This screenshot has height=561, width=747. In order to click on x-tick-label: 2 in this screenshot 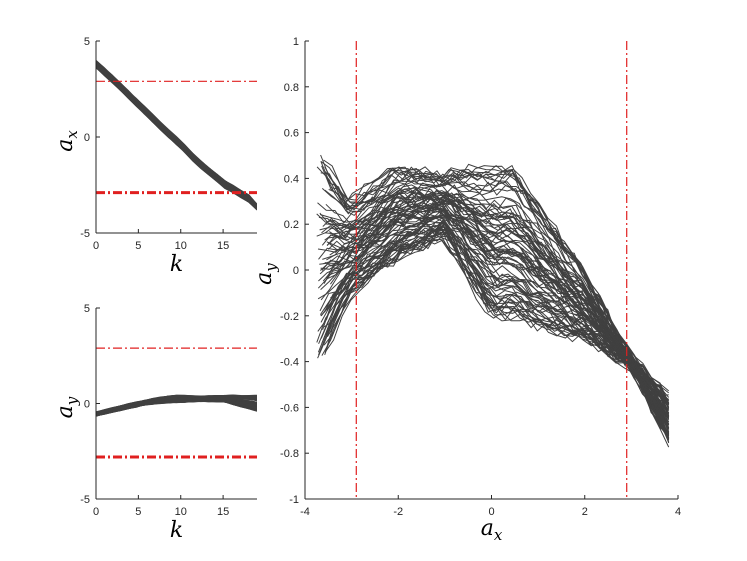, I will do `click(585, 512)`.